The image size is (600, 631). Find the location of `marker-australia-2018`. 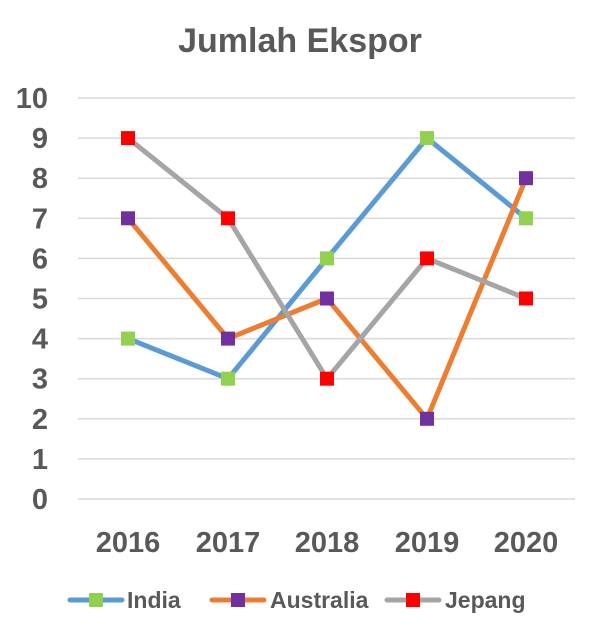

marker-australia-2018 is located at coordinates (327, 298).